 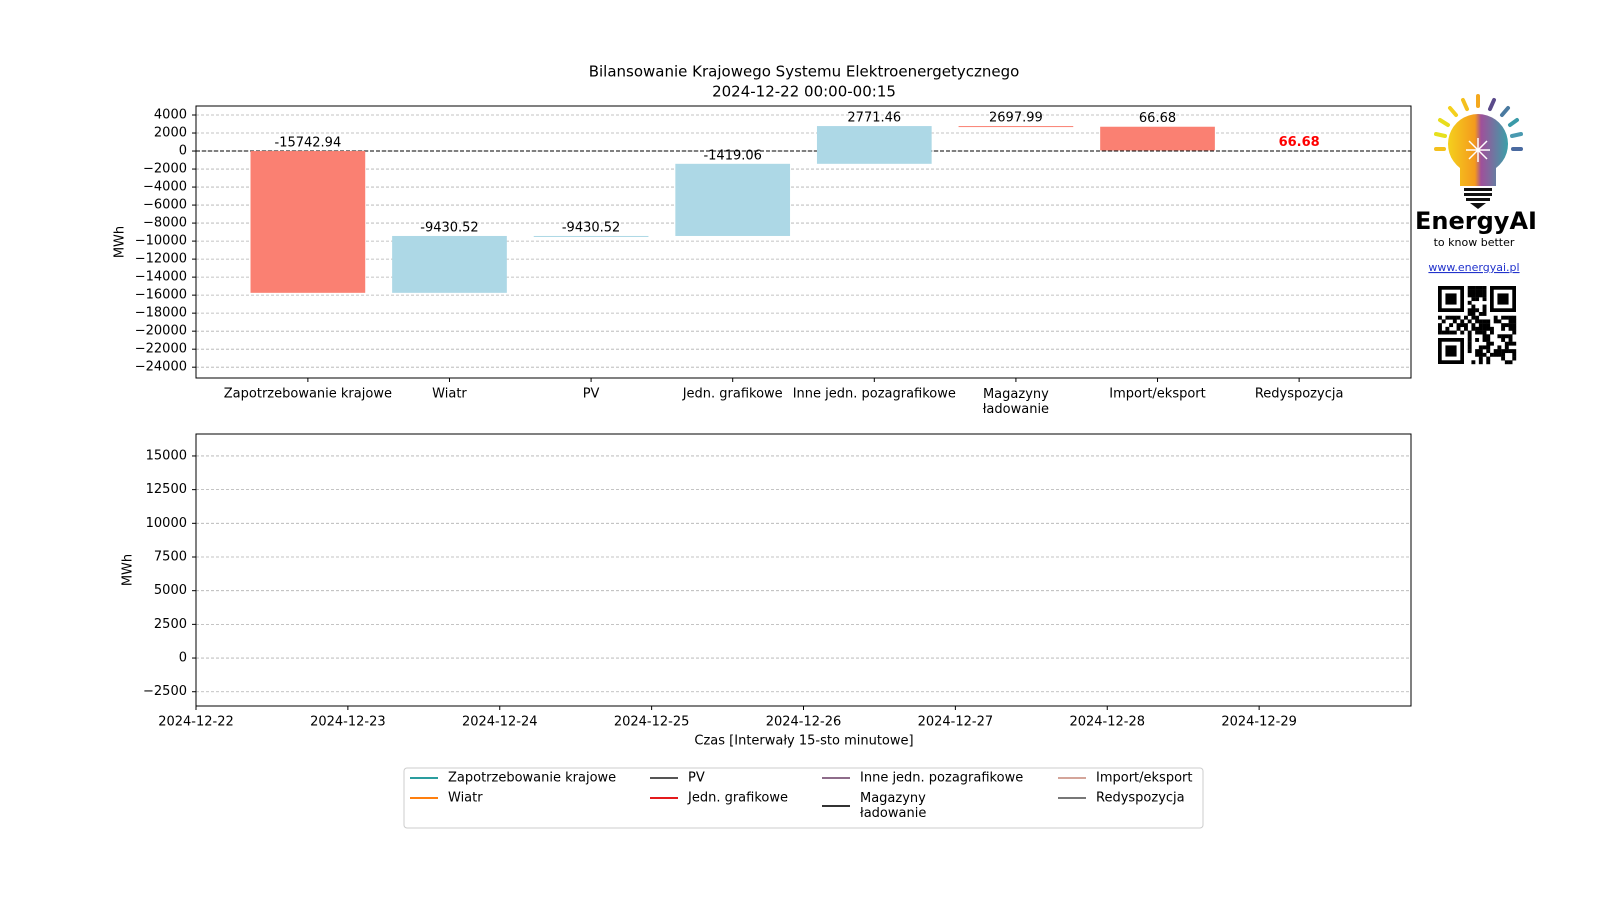 I want to click on y-tick-label: 2500, so click(x=170, y=624).